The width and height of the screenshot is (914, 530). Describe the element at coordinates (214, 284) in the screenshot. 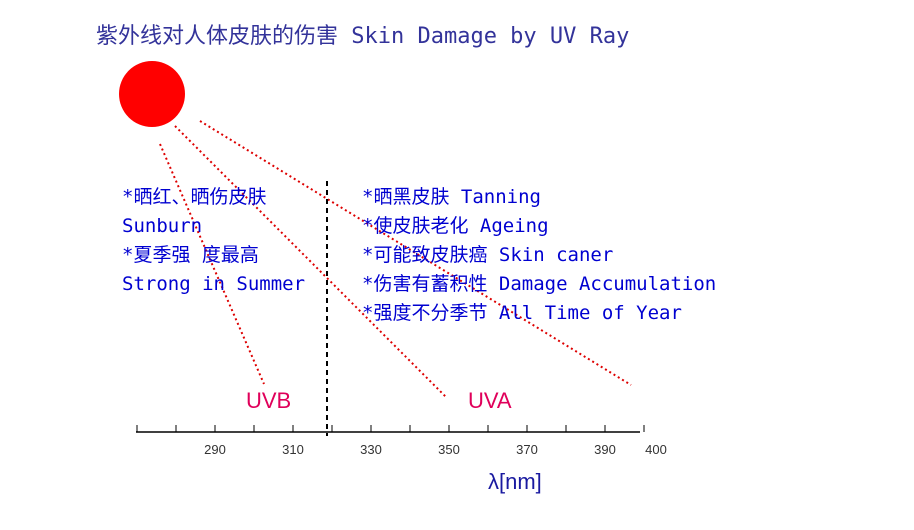

I see `uvb-line: Strong in Summer` at that location.